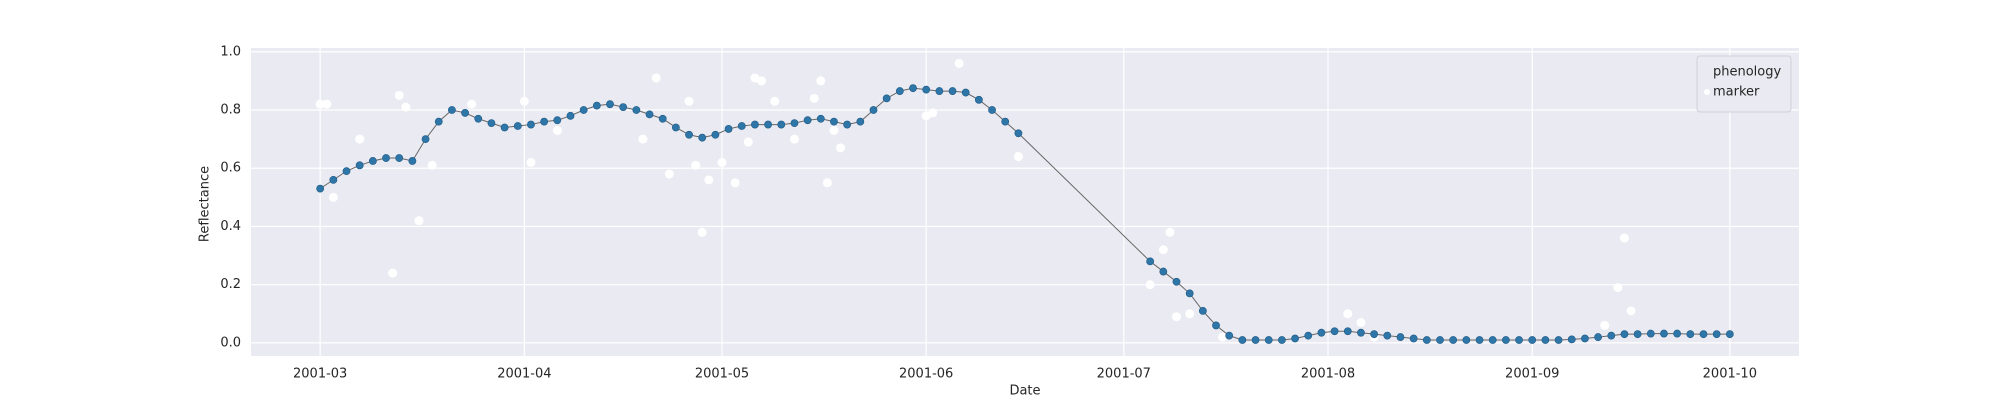 This screenshot has height=400, width=2000. I want to click on x-tick-label: 2001-07, so click(1124, 374).